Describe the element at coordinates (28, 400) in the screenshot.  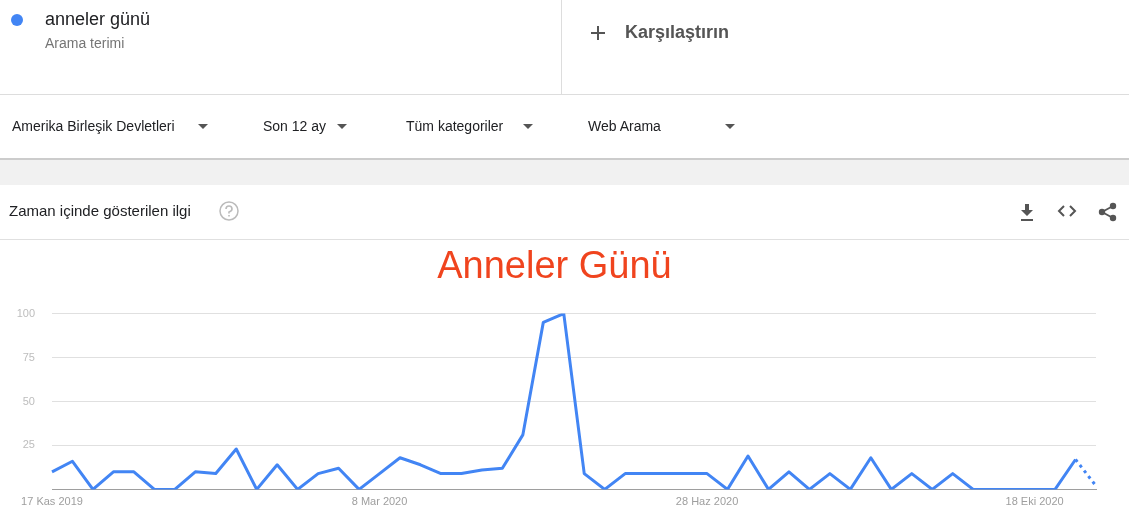
I see `y-tick-label: 50` at that location.